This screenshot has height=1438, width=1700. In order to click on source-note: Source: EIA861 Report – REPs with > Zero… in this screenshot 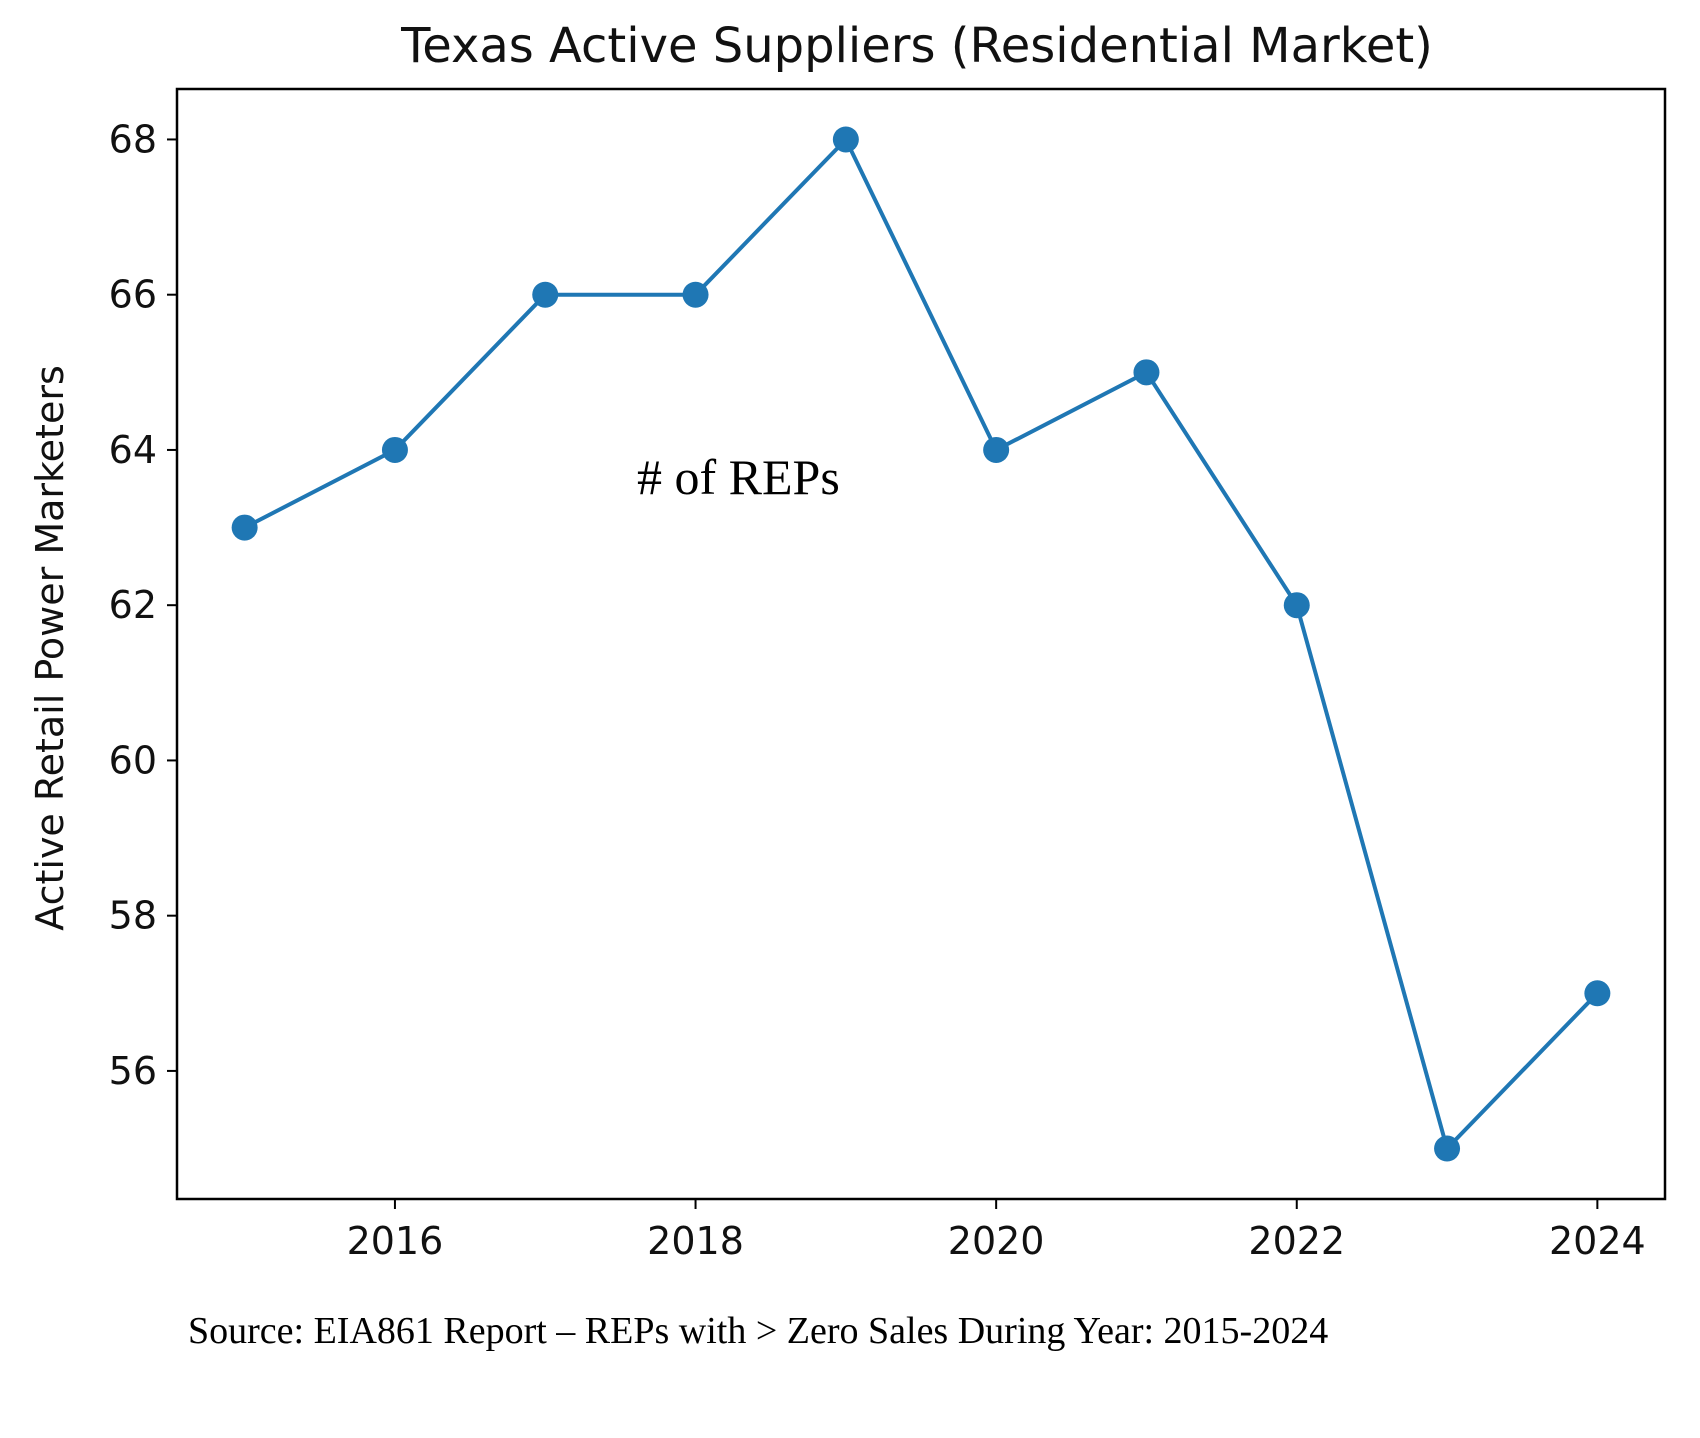, I will do `click(758, 1331)`.